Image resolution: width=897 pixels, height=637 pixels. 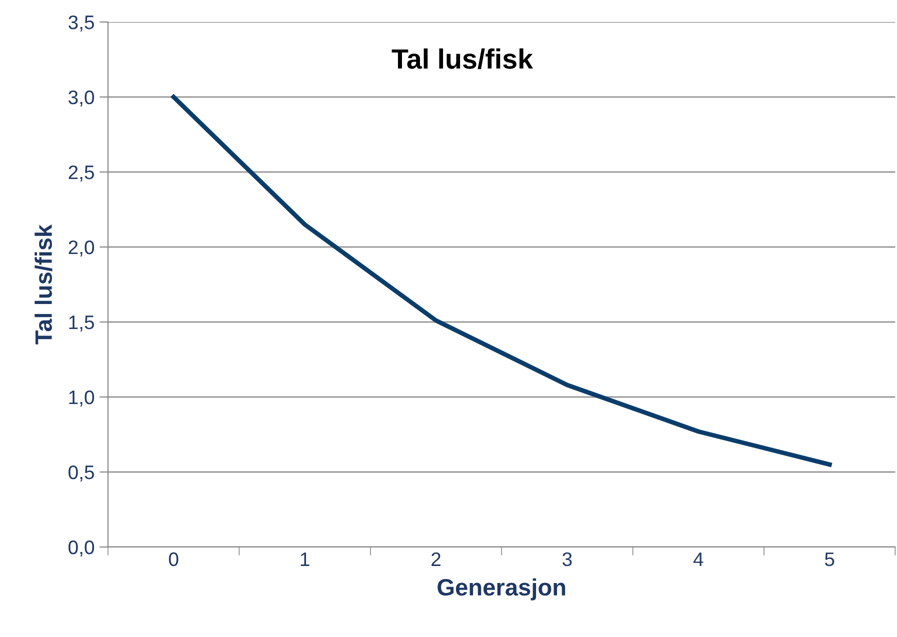 I want to click on y-tick-label: 2,5, so click(x=81, y=173).